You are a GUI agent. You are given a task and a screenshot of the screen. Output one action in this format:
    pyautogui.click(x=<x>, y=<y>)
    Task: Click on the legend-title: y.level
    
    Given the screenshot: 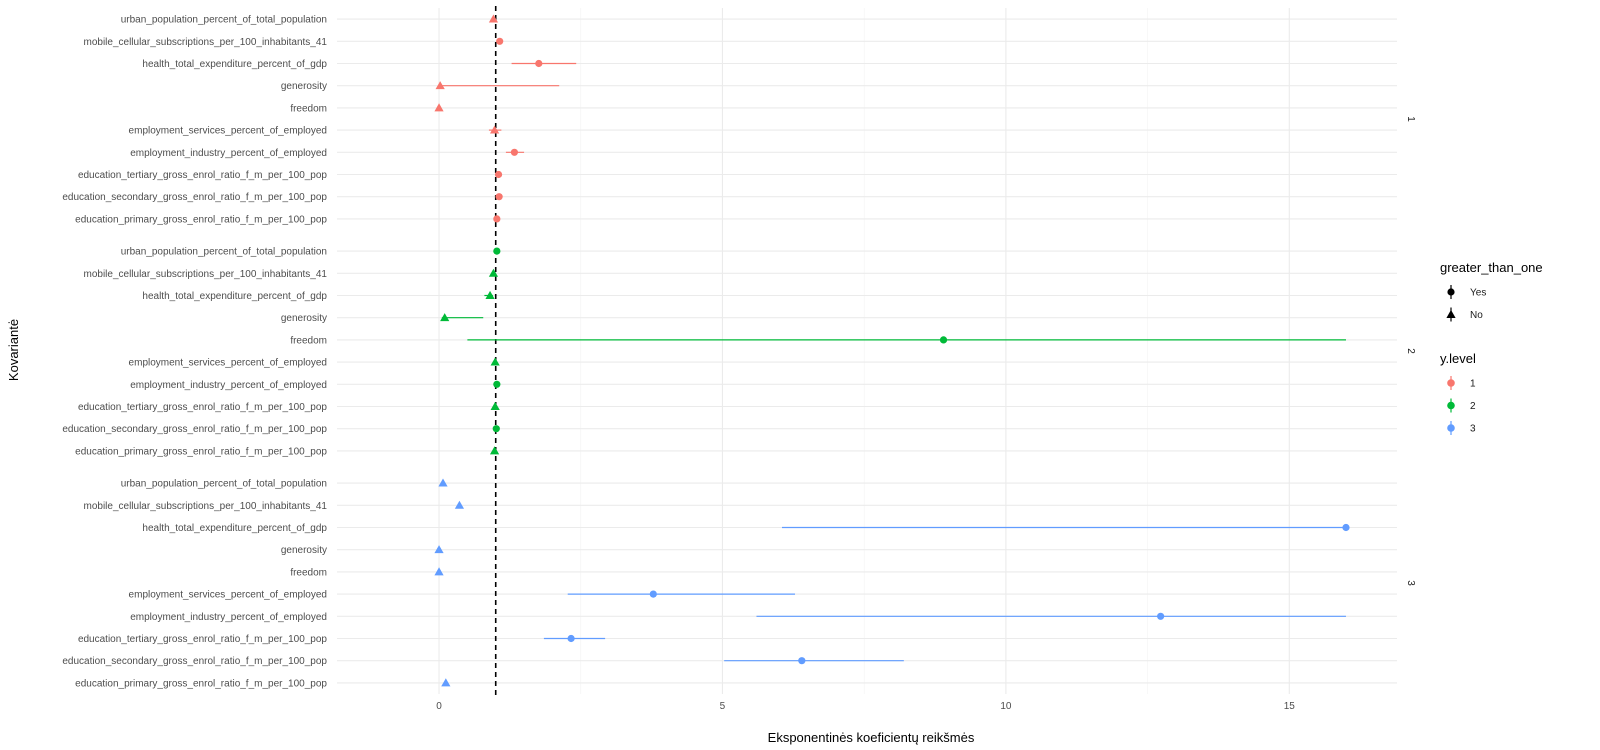 What is the action you would take?
    pyautogui.click(x=1458, y=358)
    